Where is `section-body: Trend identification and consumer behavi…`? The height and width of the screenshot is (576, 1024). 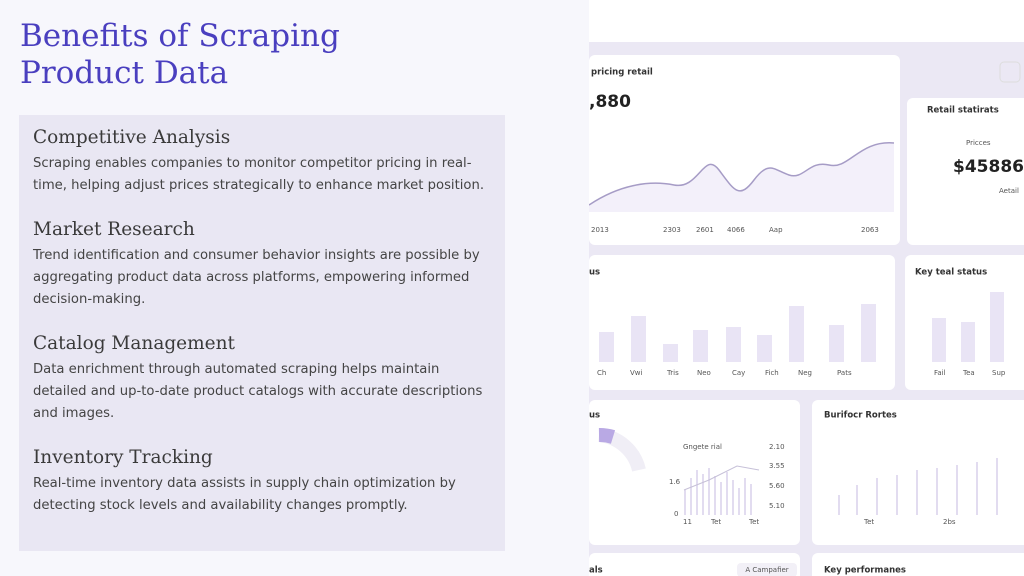 section-body: Trend identification and consumer behavi… is located at coordinates (256, 277).